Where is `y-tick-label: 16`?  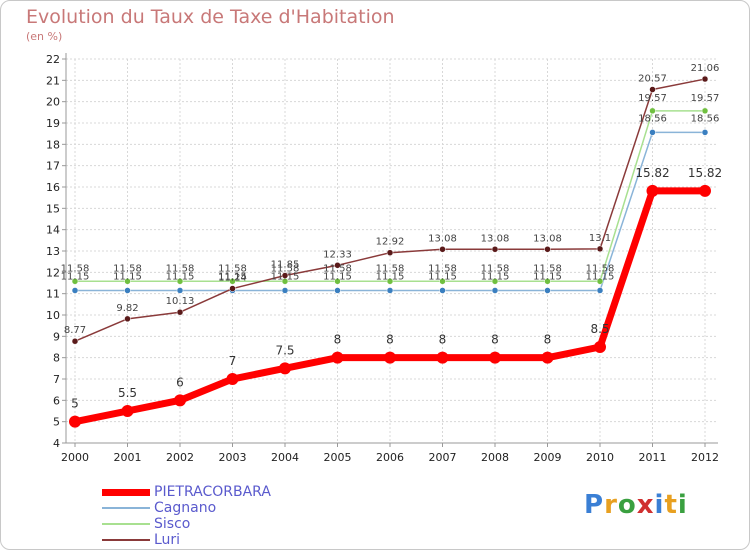 y-tick-label: 16 is located at coordinates (53, 187).